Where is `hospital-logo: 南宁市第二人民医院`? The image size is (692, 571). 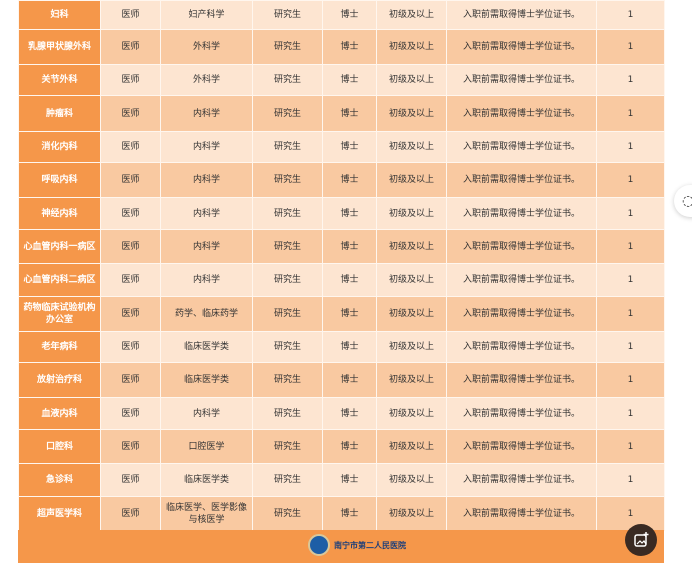 hospital-logo: 南宁市第二人民医院 is located at coordinates (357, 545).